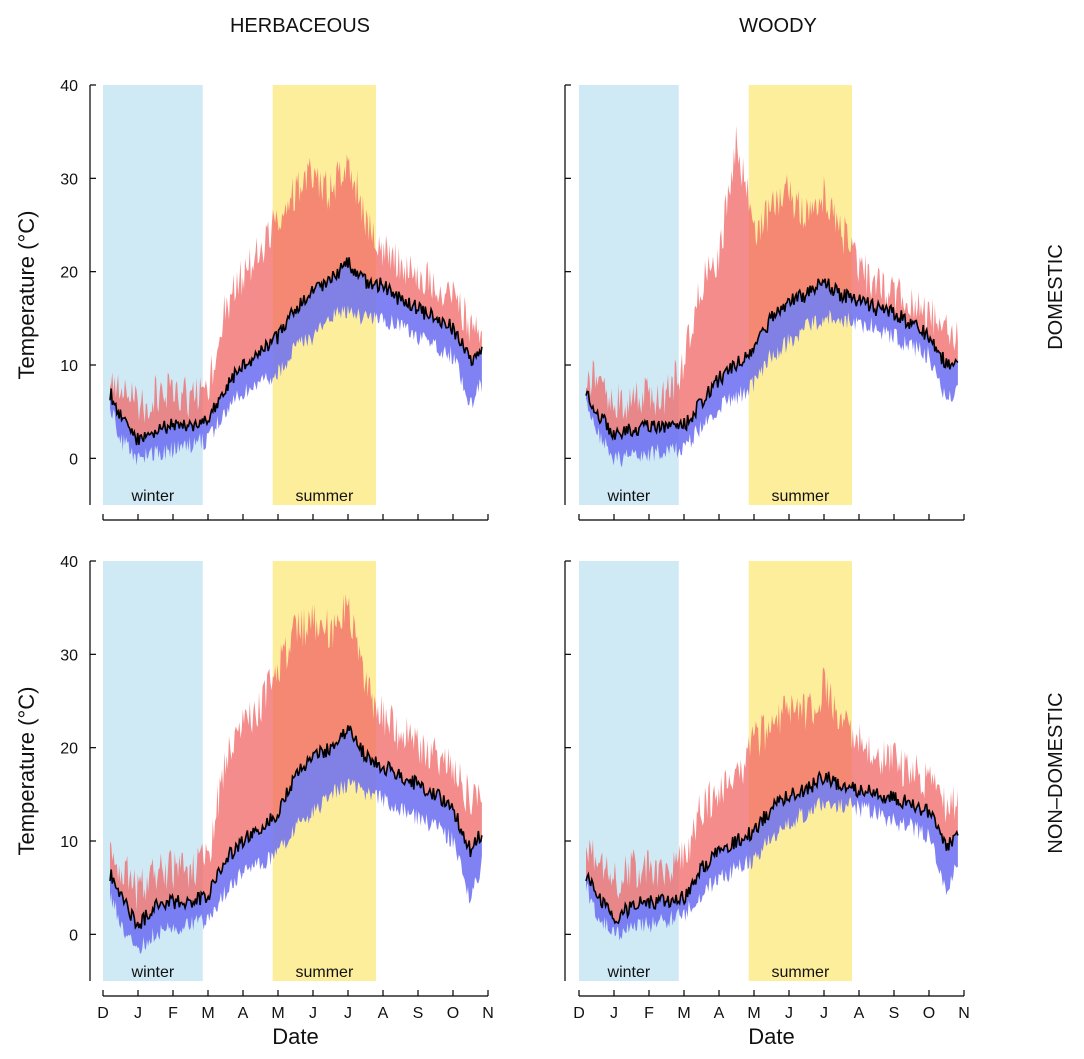  Describe the element at coordinates (1056, 297) in the screenshot. I see `row-title-domestic: DOMESTIC` at that location.